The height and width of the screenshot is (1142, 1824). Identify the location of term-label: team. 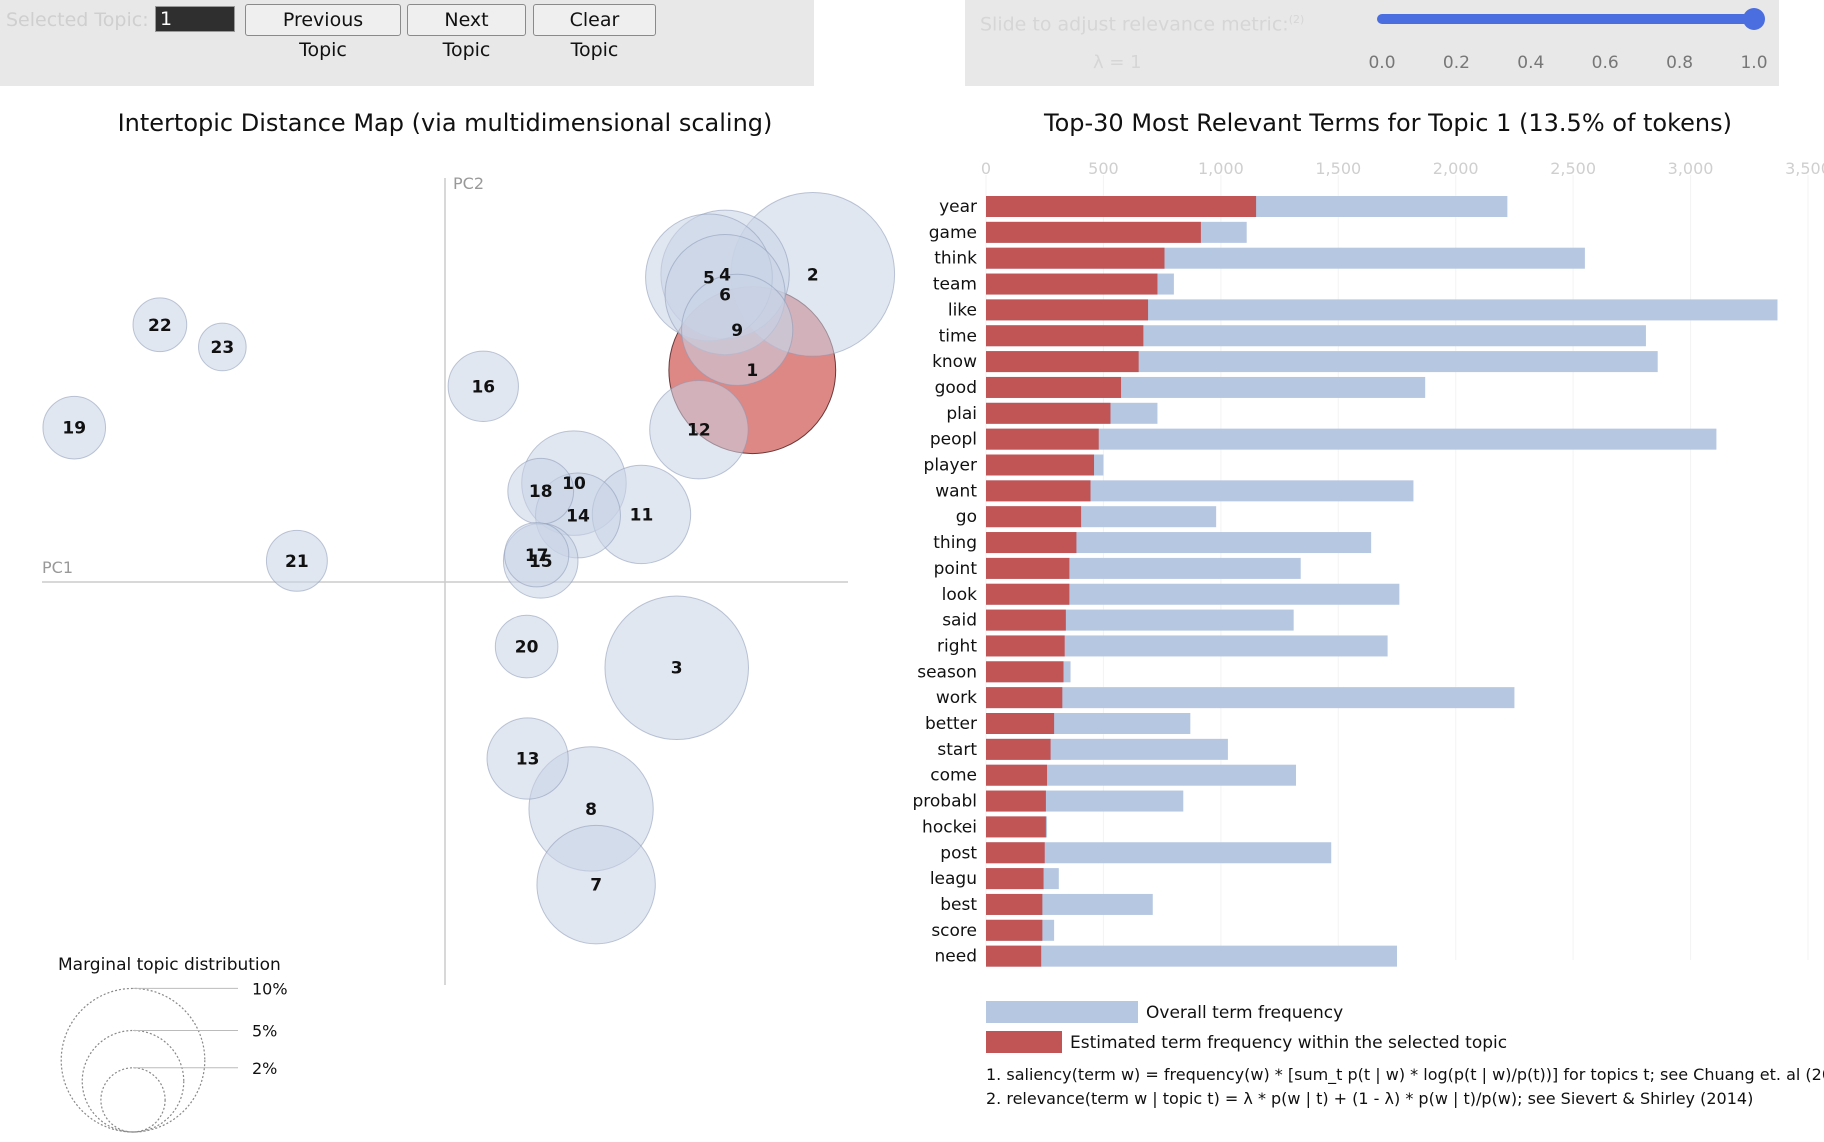
(955, 285).